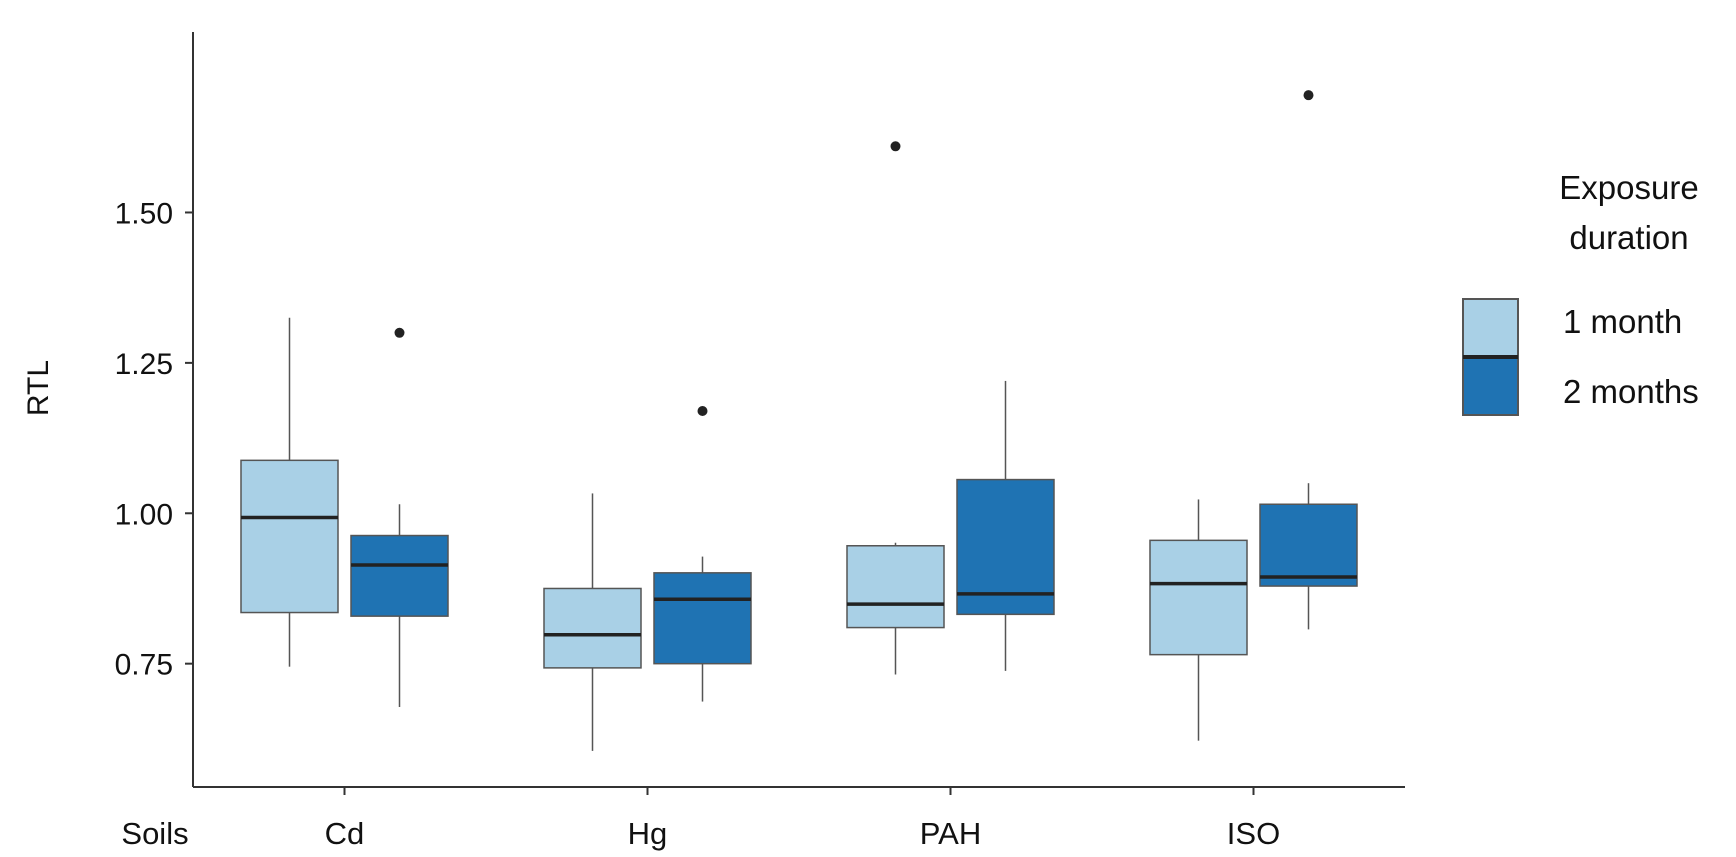 The image size is (1736, 857). Describe the element at coordinates (345, 833) in the screenshot. I see `x-tick-label-cd: Cd` at that location.